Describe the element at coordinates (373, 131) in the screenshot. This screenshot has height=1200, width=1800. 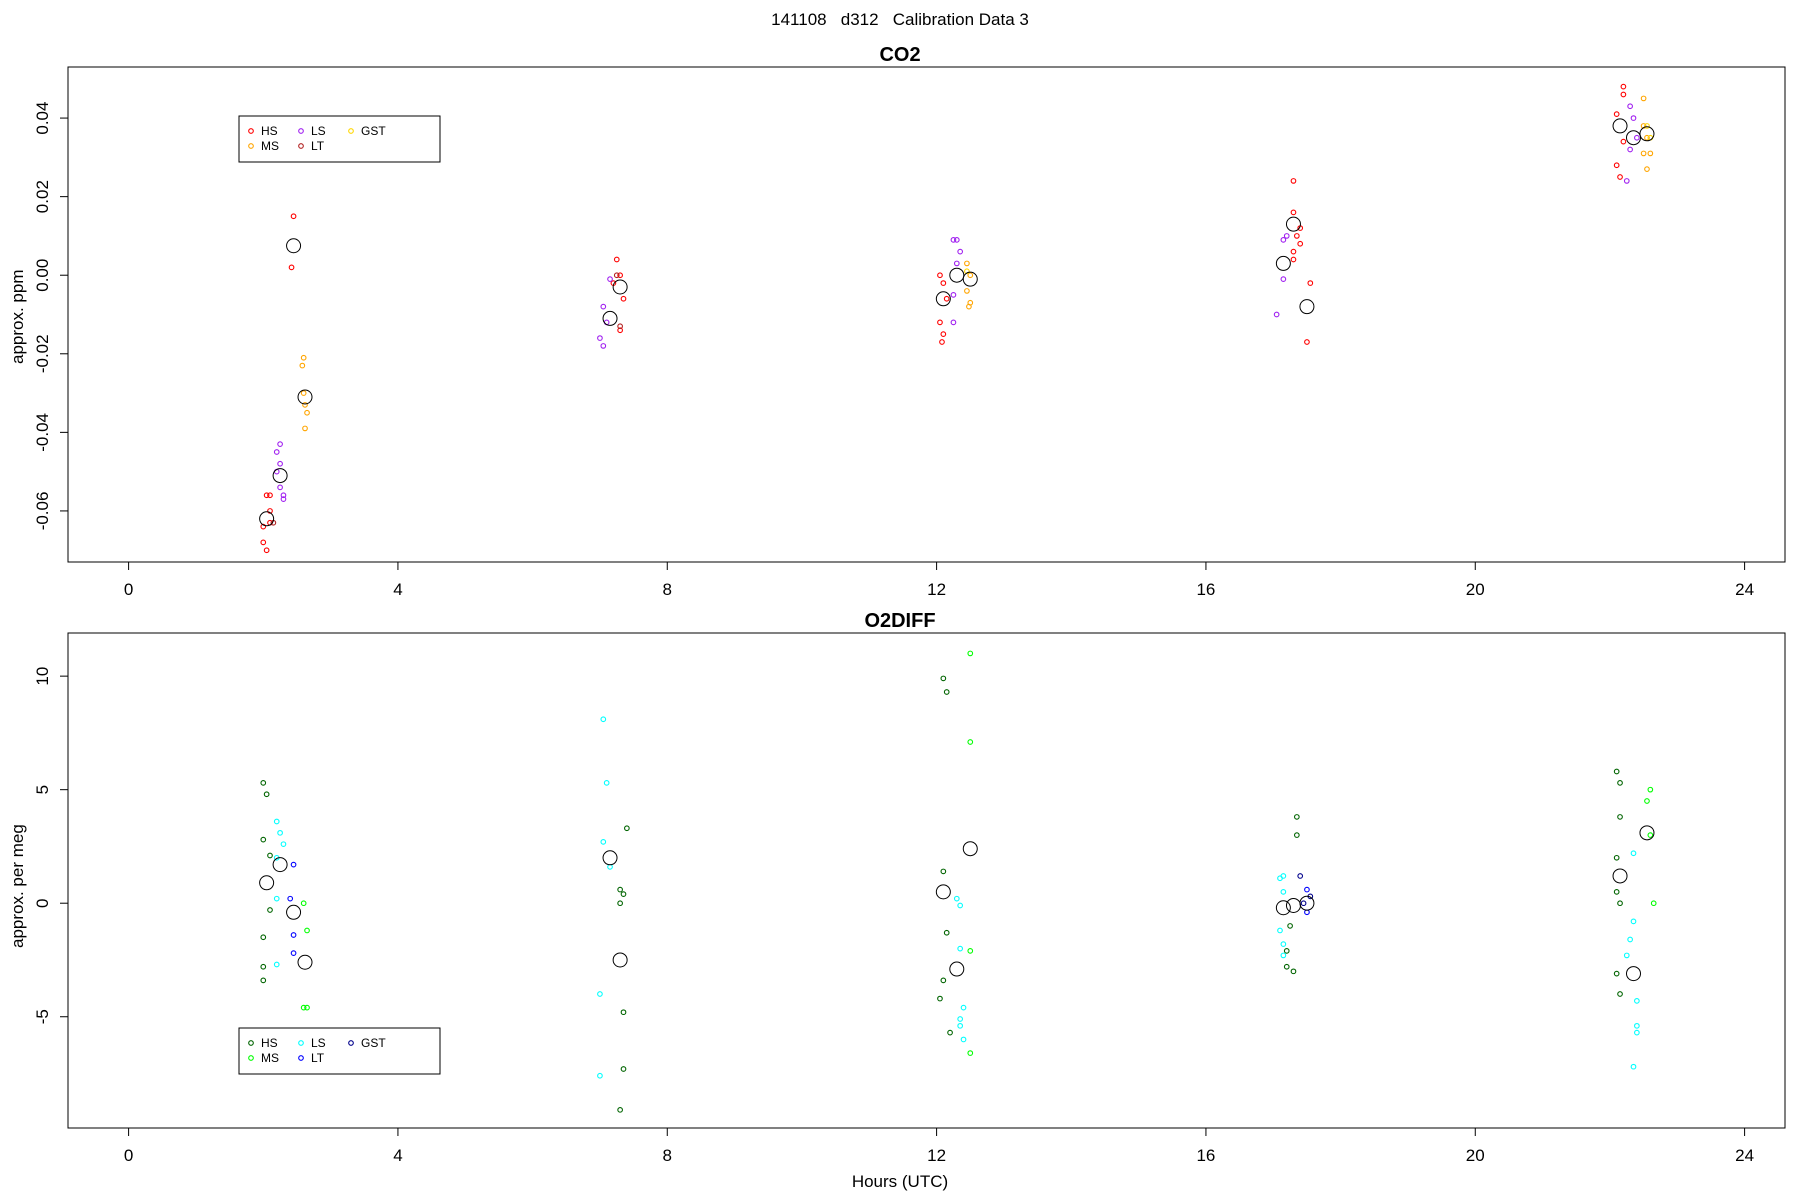
I see `co2-legend-label: GST` at that location.